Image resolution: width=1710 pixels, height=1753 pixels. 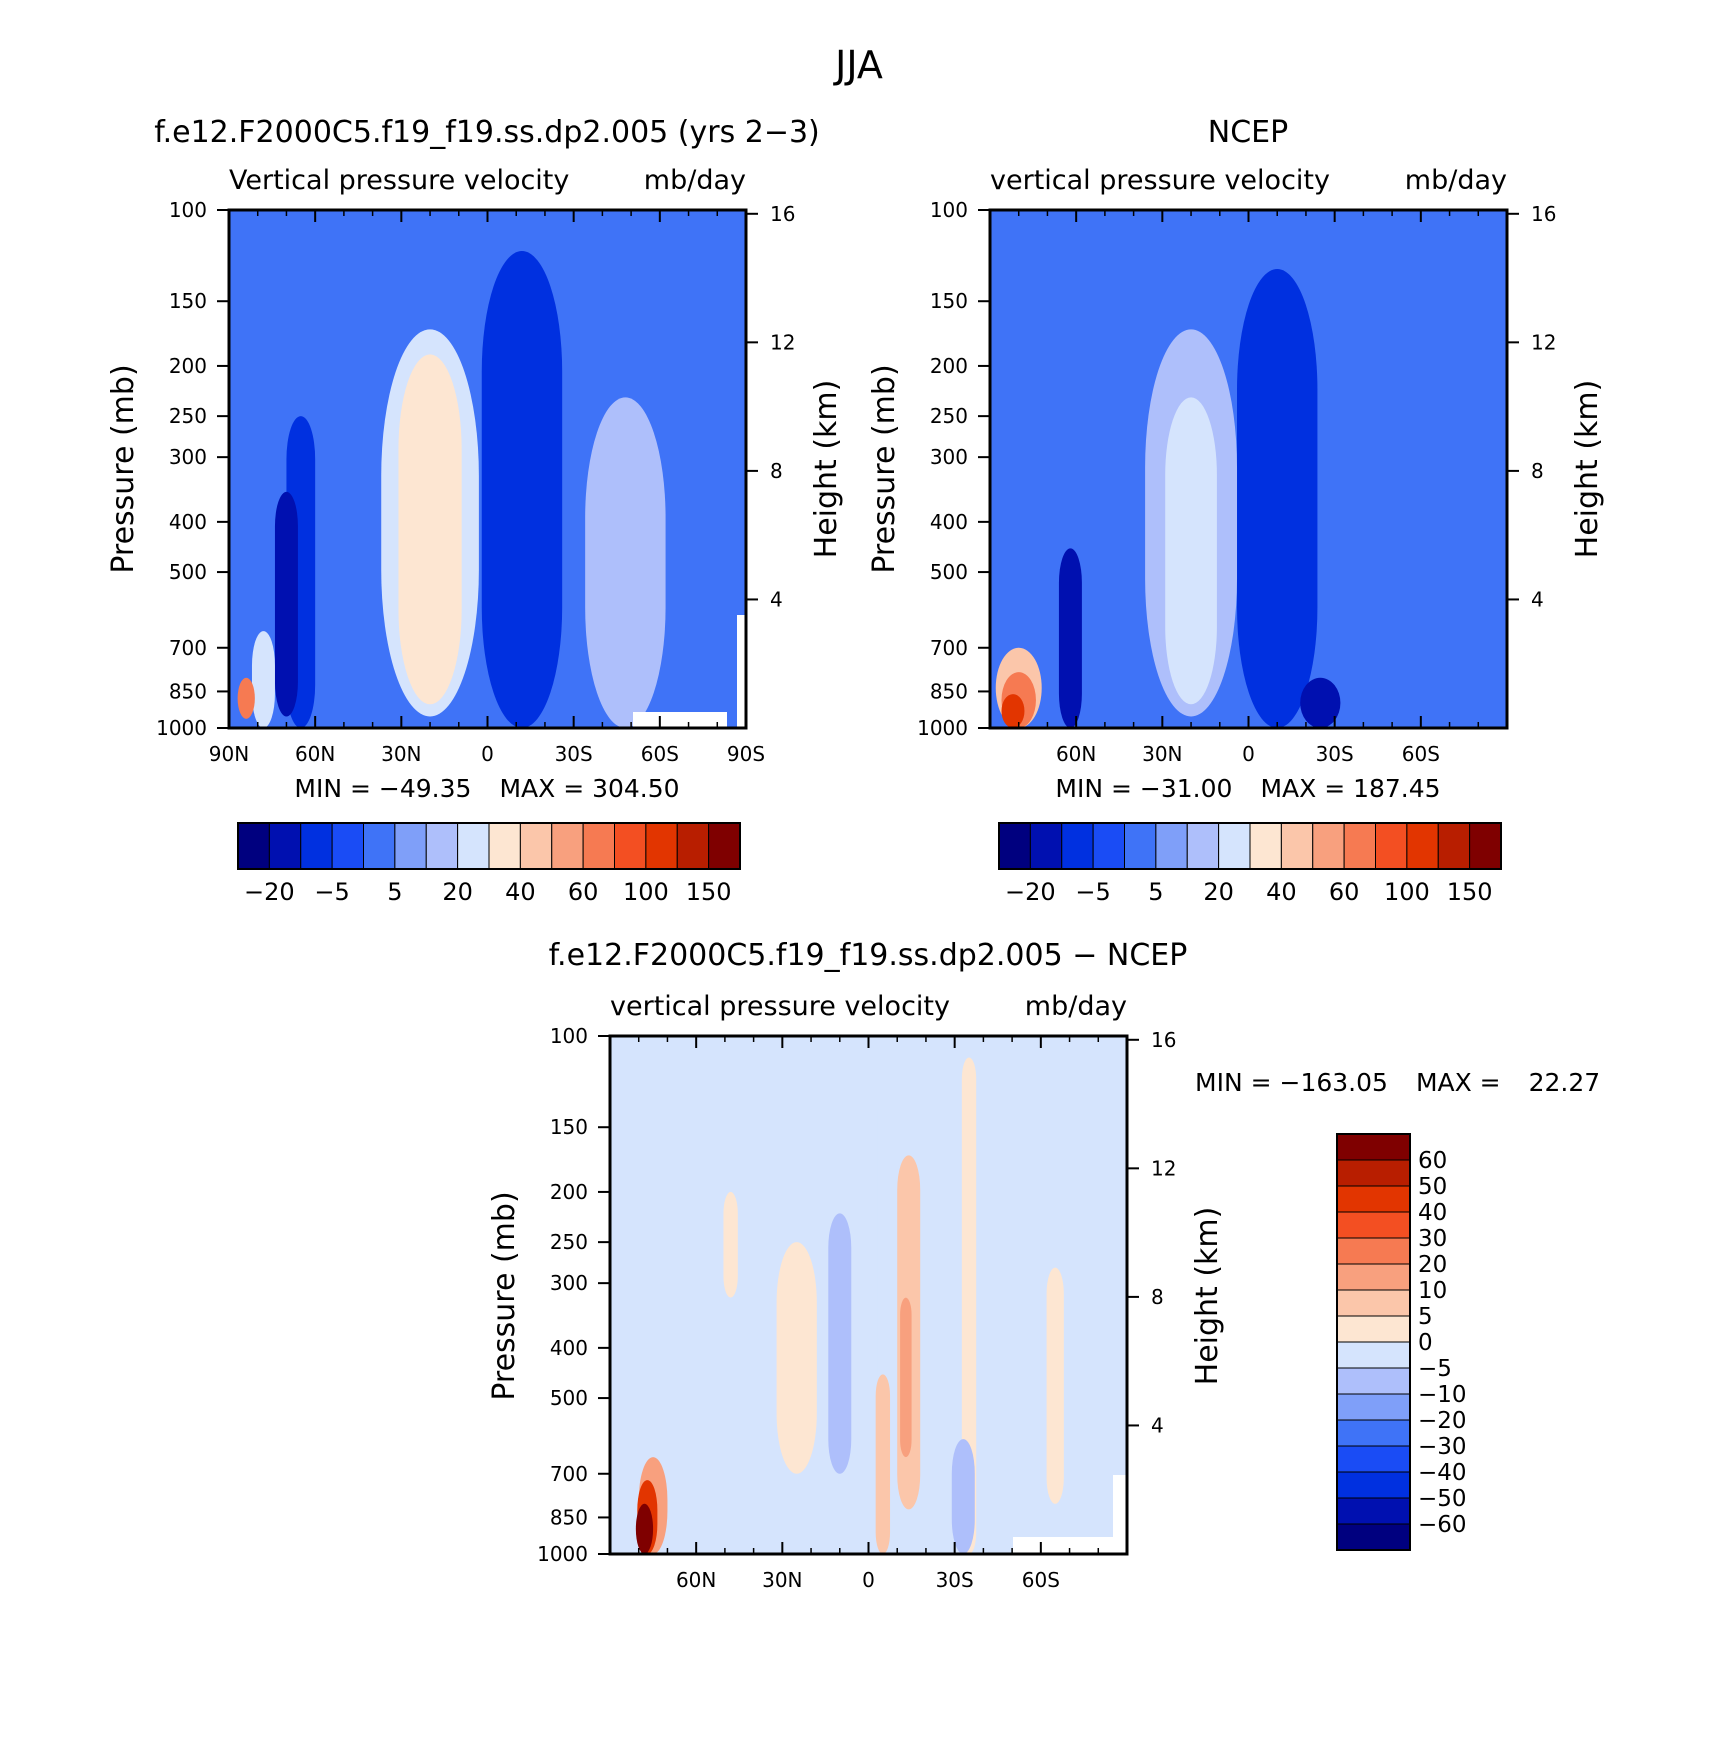 What do you see at coordinates (315, 754) in the screenshot?
I see `x-tick-label: 60N` at bounding box center [315, 754].